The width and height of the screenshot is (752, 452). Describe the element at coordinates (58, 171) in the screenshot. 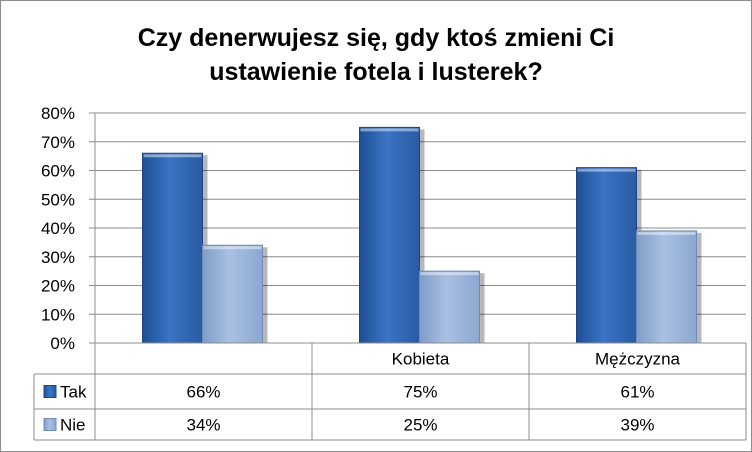

I see `y-tick-label: 60%` at that location.